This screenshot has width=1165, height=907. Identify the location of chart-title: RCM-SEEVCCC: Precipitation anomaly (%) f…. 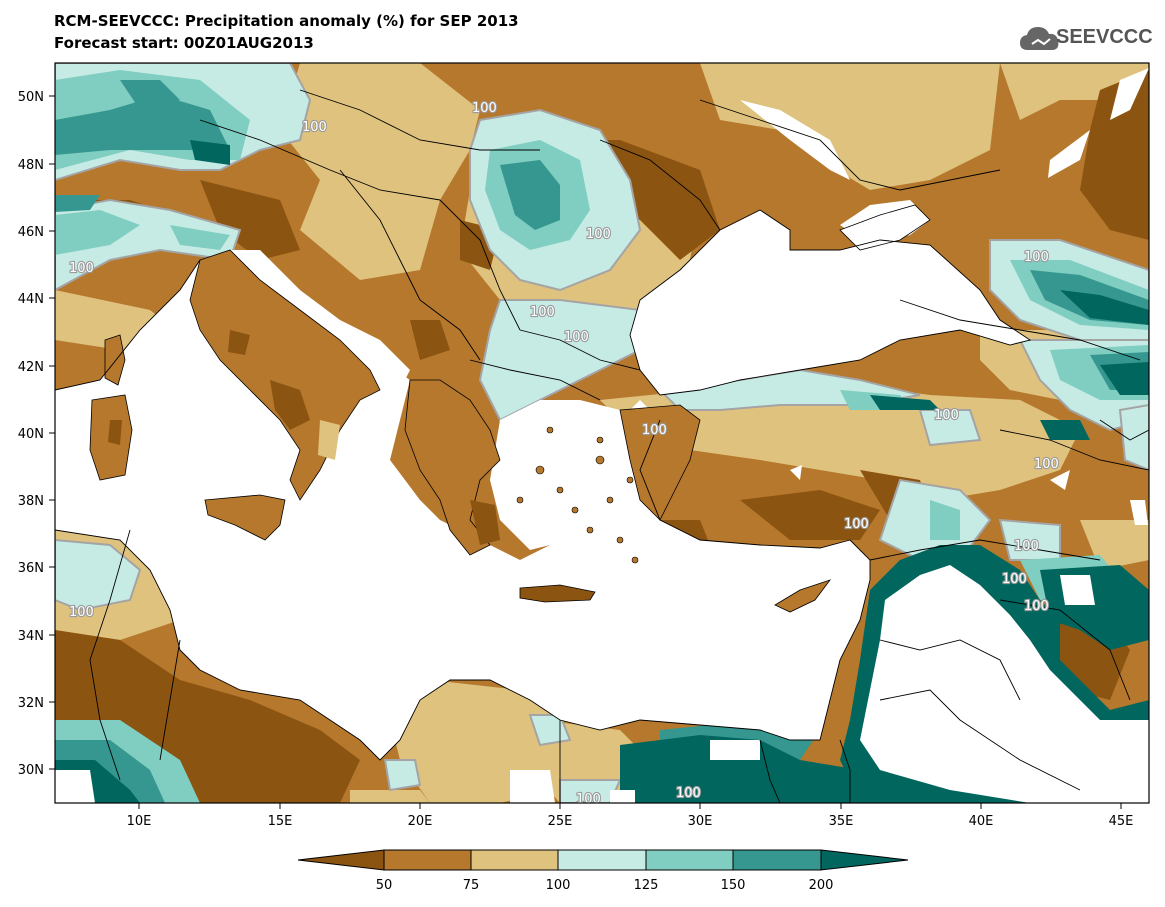
(286, 21).